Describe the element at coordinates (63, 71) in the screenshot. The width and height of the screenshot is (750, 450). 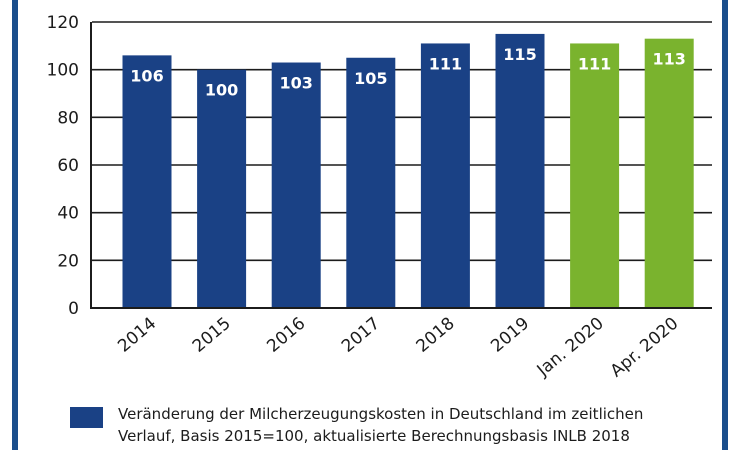
I see `y-tick-label: 100` at that location.